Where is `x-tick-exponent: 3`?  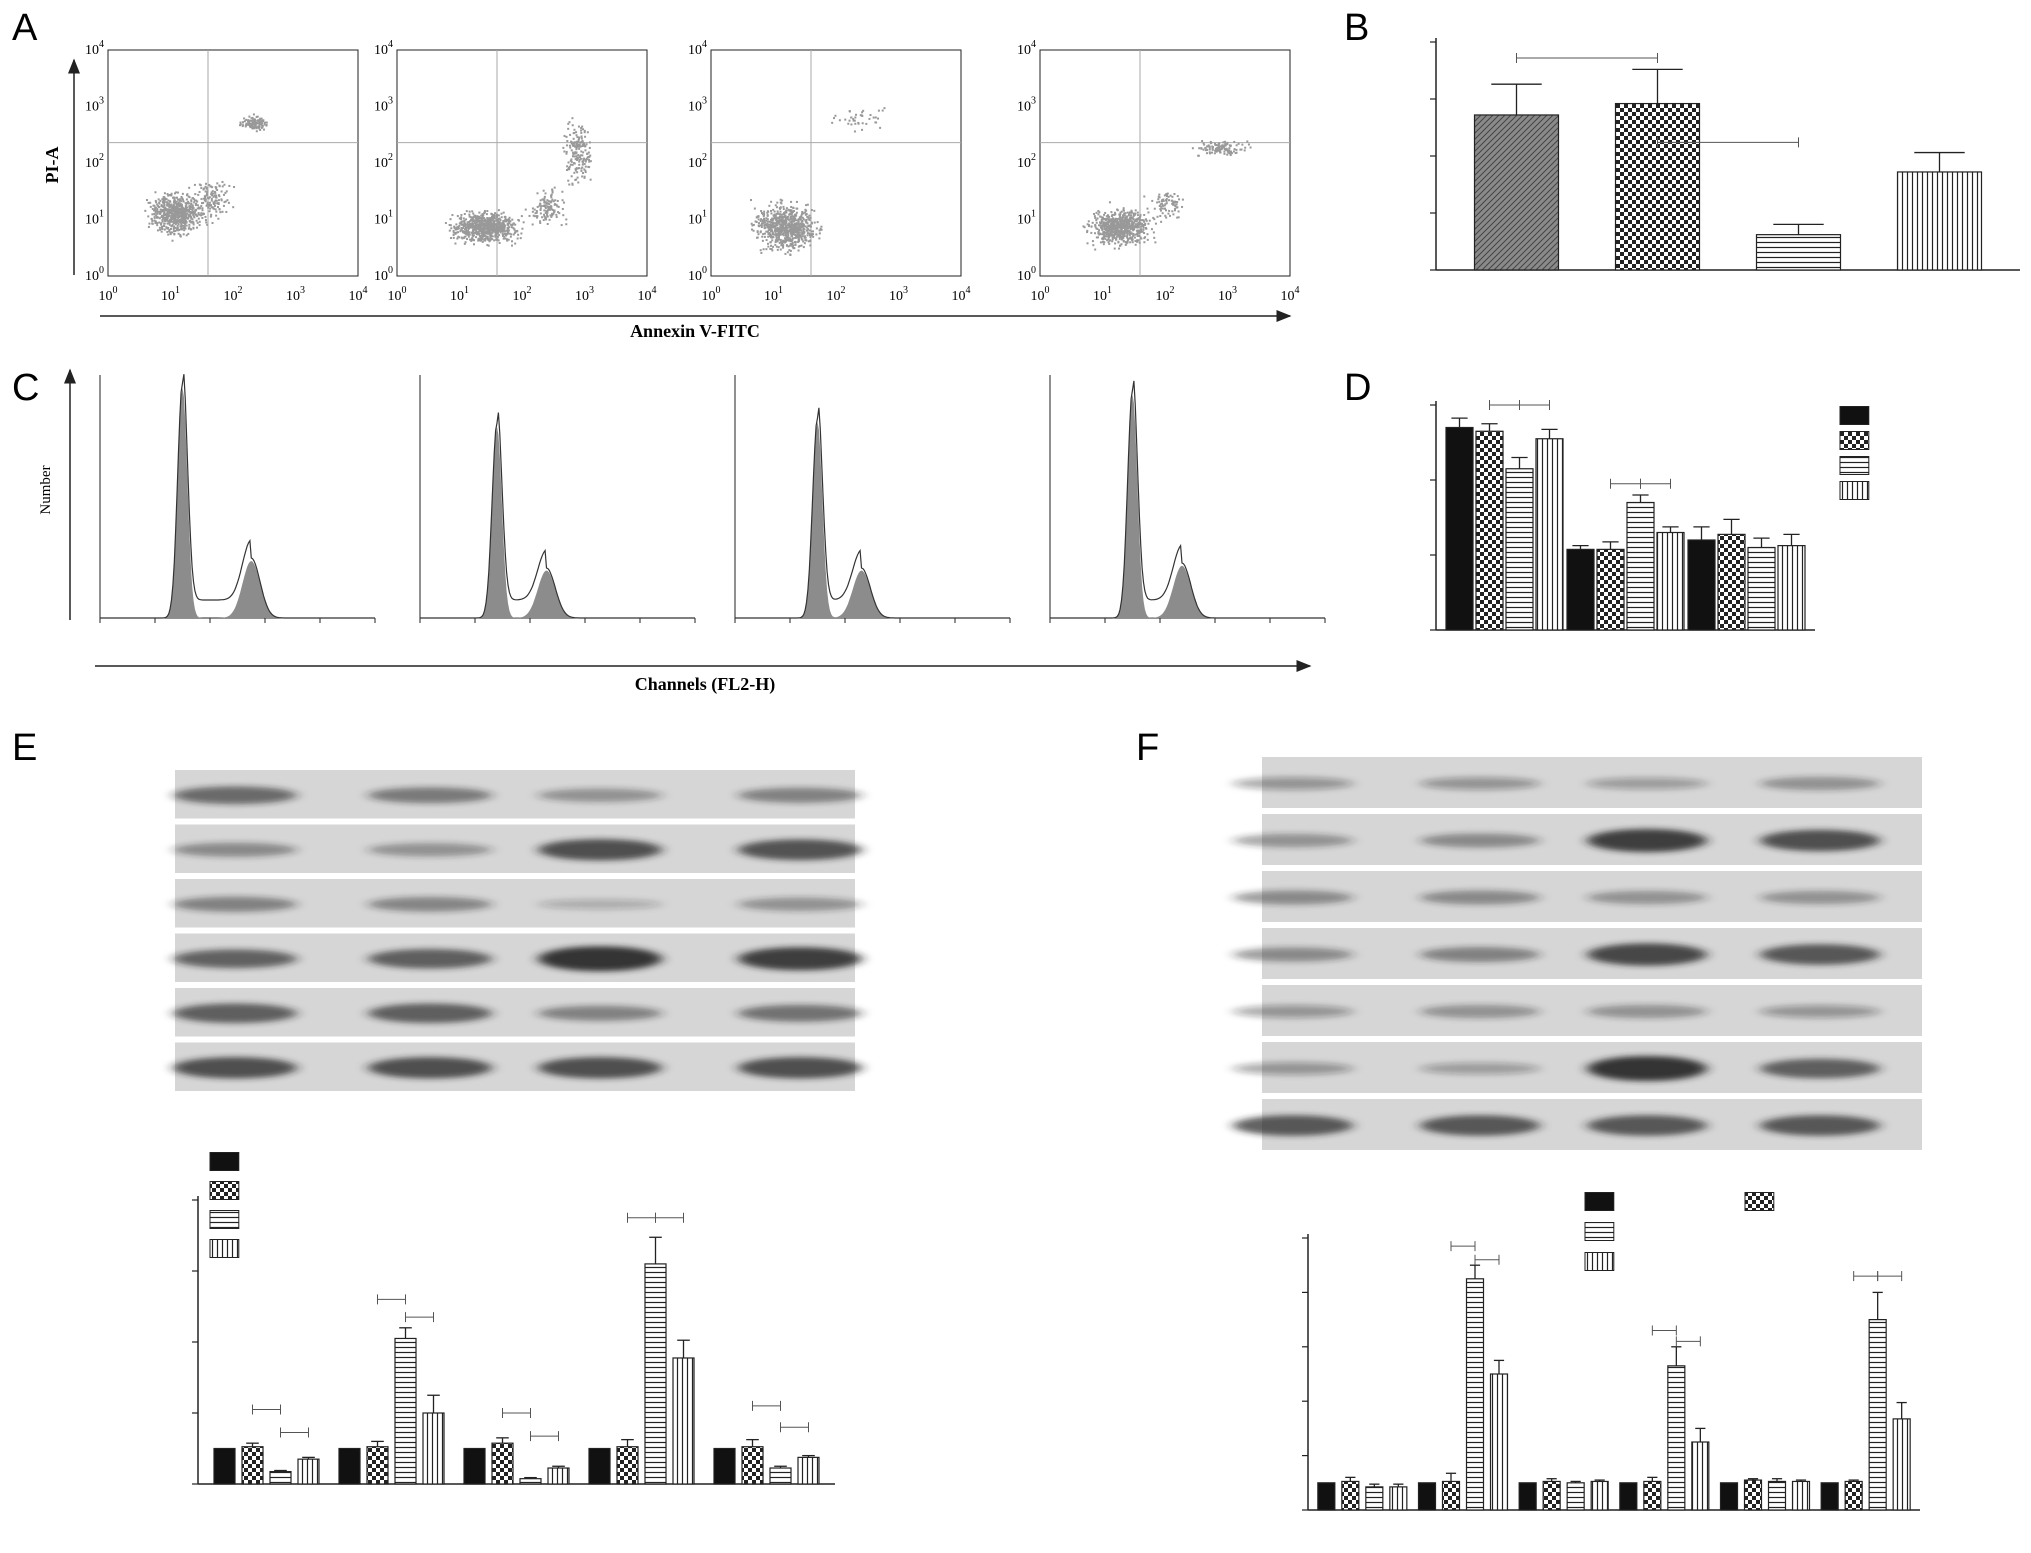
x-tick-exponent: 3 is located at coordinates (905, 290).